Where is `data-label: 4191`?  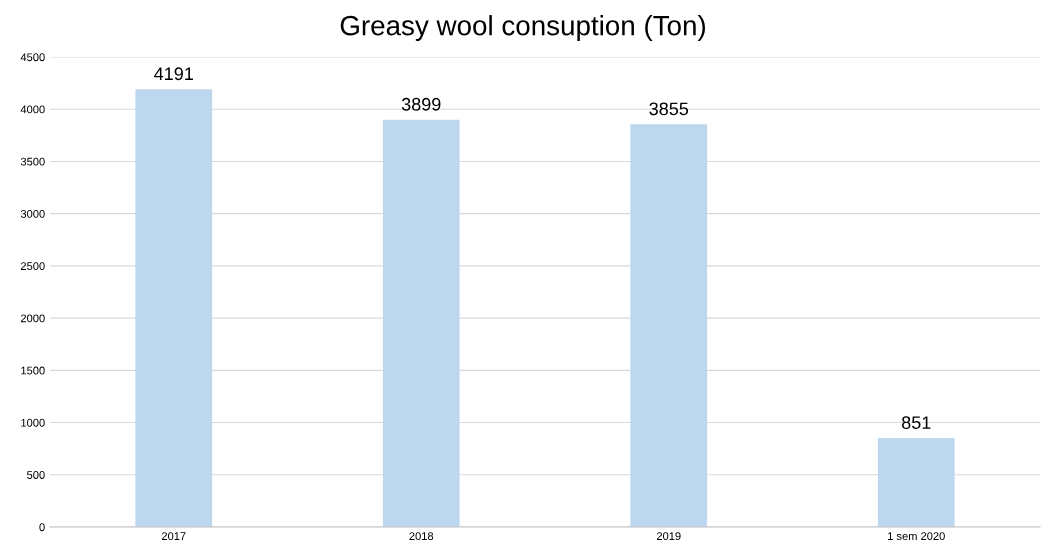 data-label: 4191 is located at coordinates (173, 74).